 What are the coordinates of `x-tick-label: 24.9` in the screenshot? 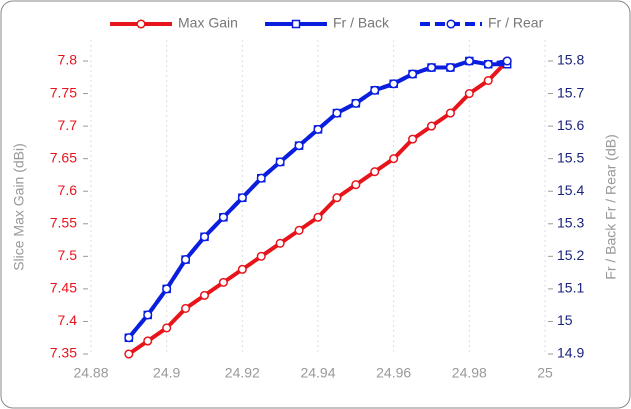 It's located at (166, 373).